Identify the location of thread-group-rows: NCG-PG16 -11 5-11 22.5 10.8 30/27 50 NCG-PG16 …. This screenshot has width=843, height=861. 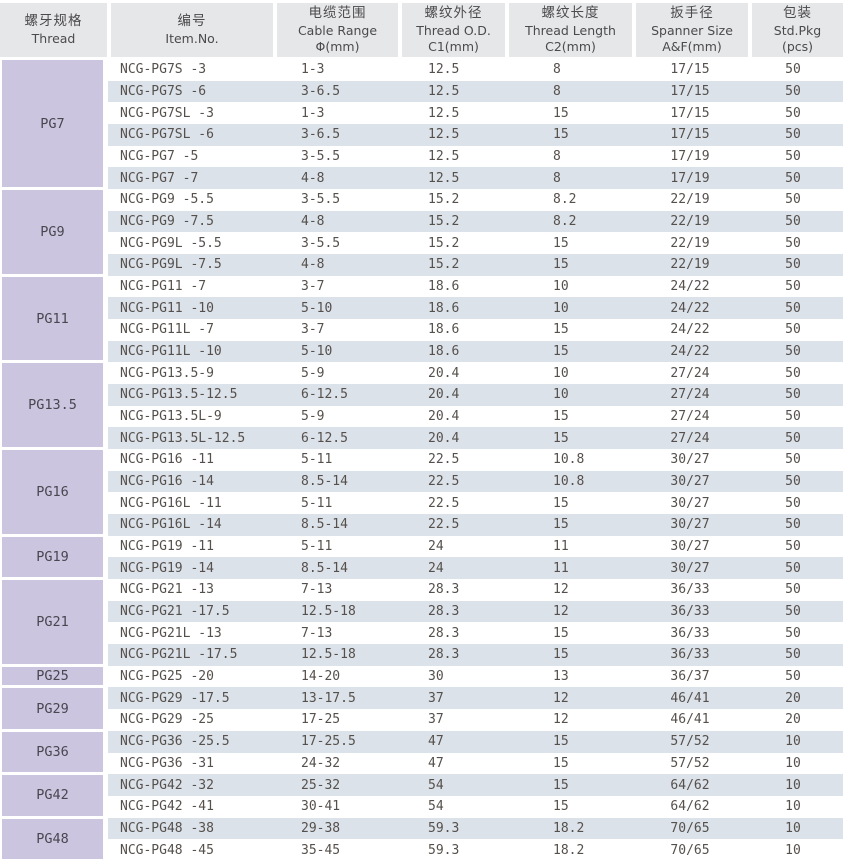
(475, 492).